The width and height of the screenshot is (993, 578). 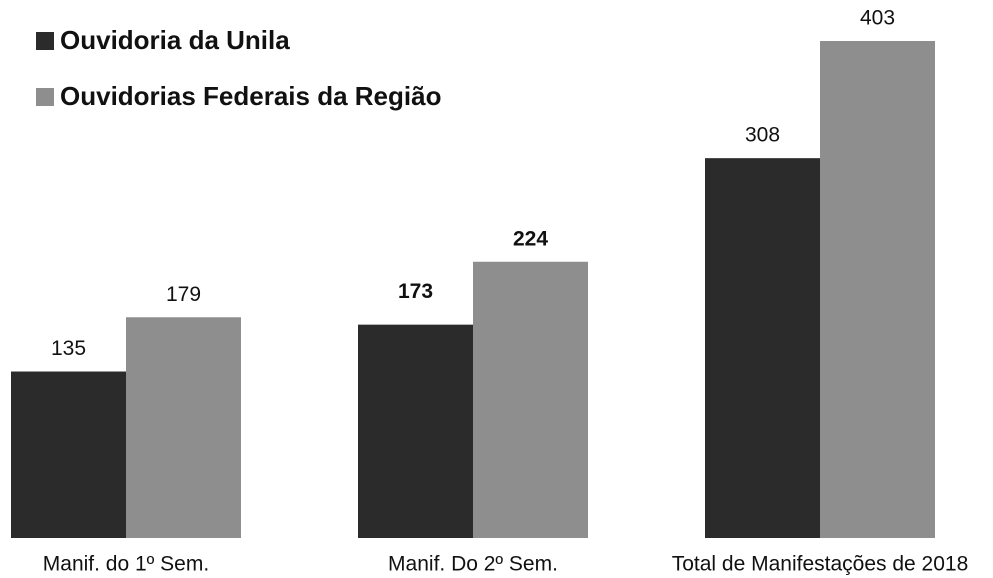 I want to click on value-label: 308, so click(x=762, y=135).